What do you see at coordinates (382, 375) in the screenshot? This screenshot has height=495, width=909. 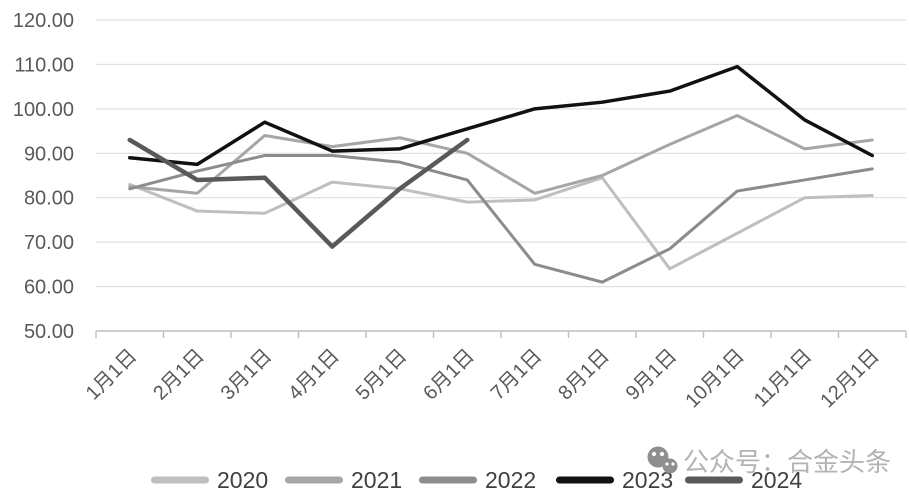 I see `x-axis-tick-label: 5月1日` at bounding box center [382, 375].